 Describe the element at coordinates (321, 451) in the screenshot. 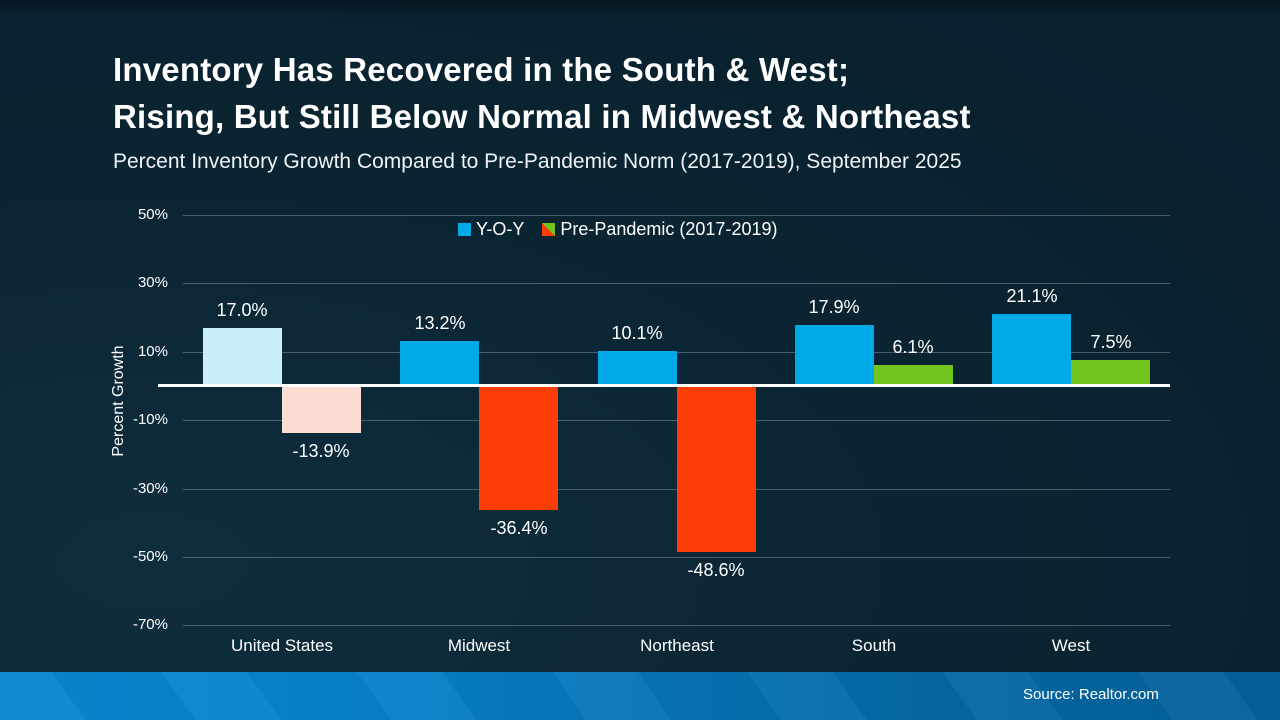

I see `bar-value-label: -13.9%` at that location.